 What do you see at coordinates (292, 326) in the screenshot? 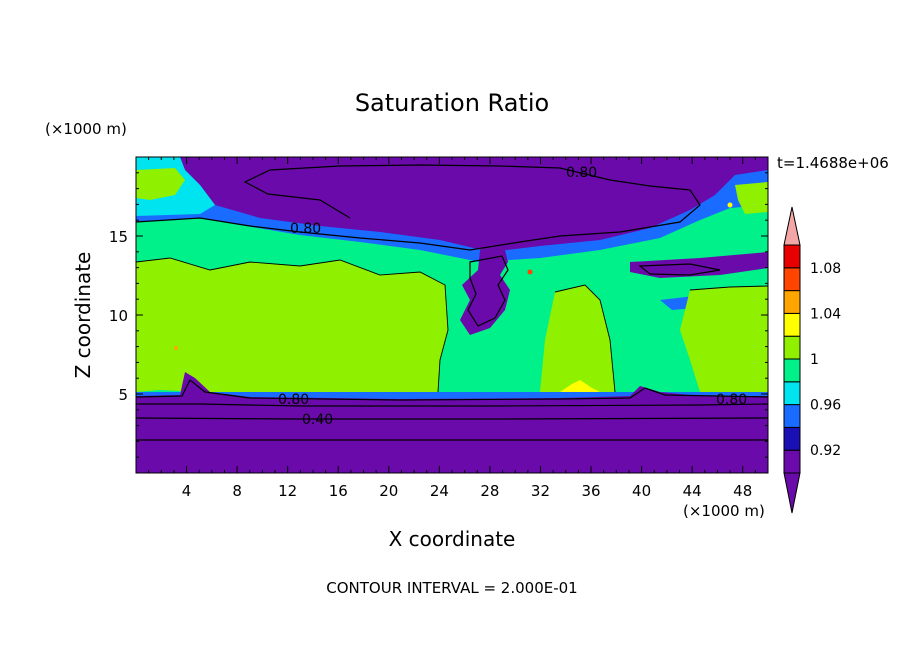
I see `field-region-green-left` at bounding box center [292, 326].